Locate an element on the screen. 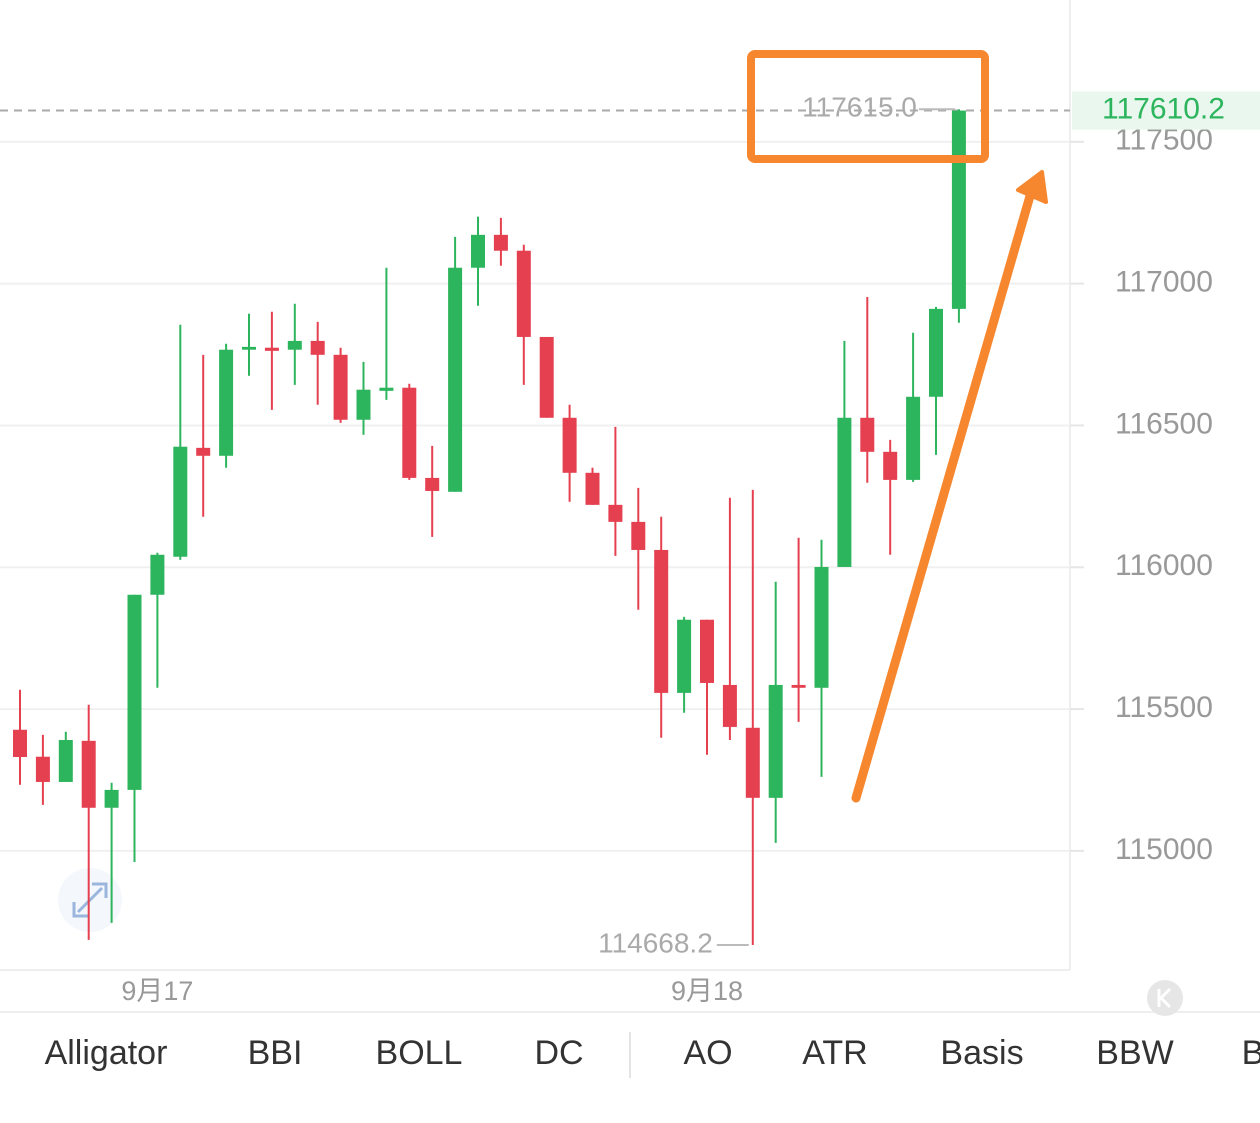  indicator-tab: Alligator is located at coordinates (106, 1053).